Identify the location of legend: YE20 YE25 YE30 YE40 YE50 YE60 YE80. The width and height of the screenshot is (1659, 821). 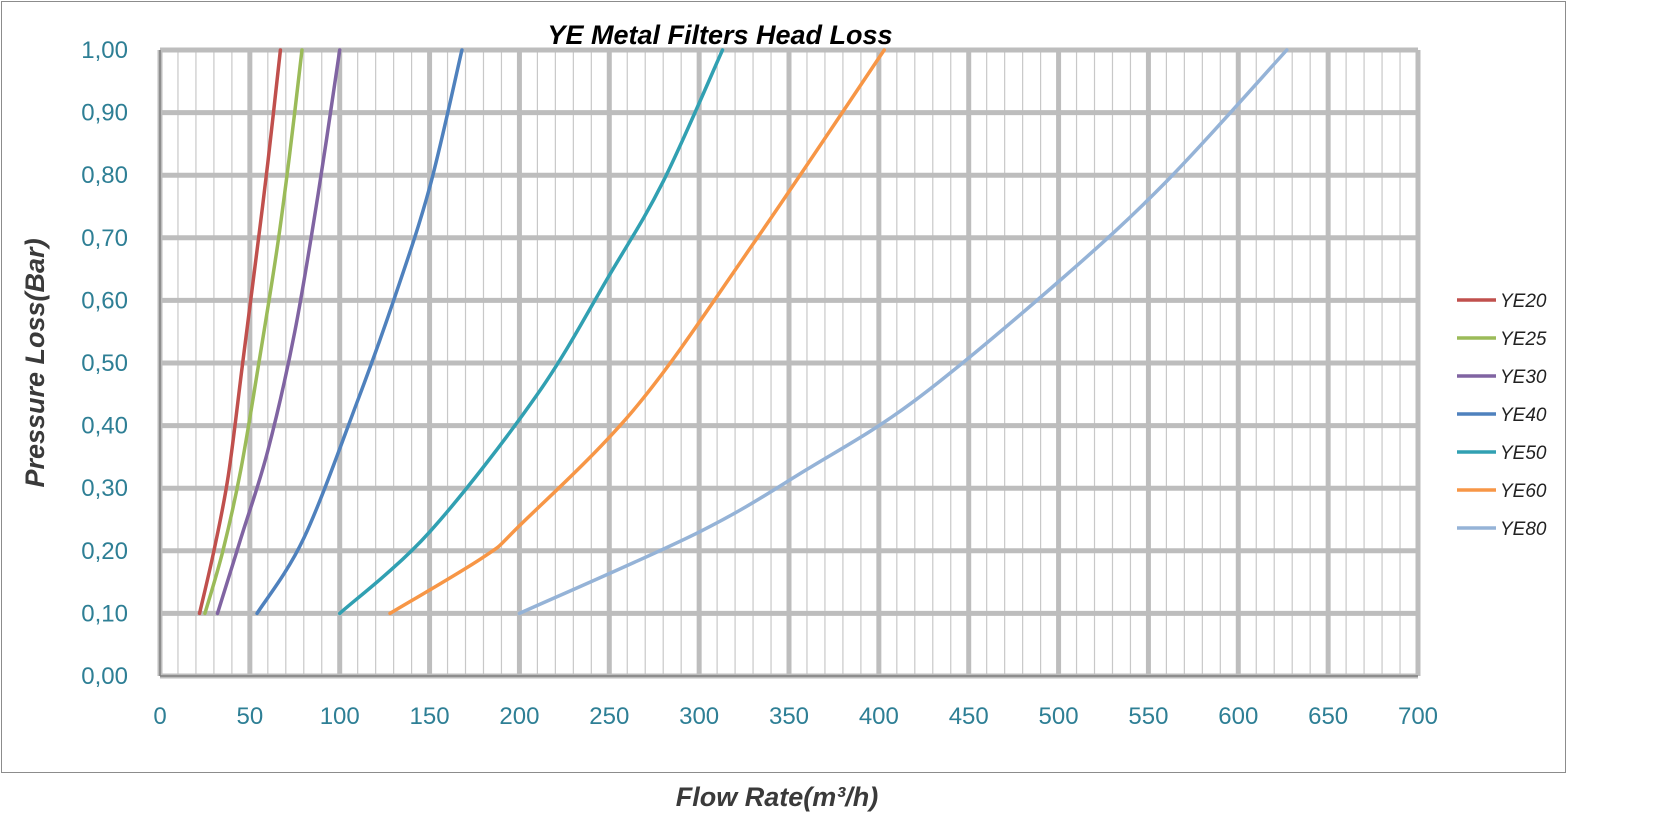
(1502, 415).